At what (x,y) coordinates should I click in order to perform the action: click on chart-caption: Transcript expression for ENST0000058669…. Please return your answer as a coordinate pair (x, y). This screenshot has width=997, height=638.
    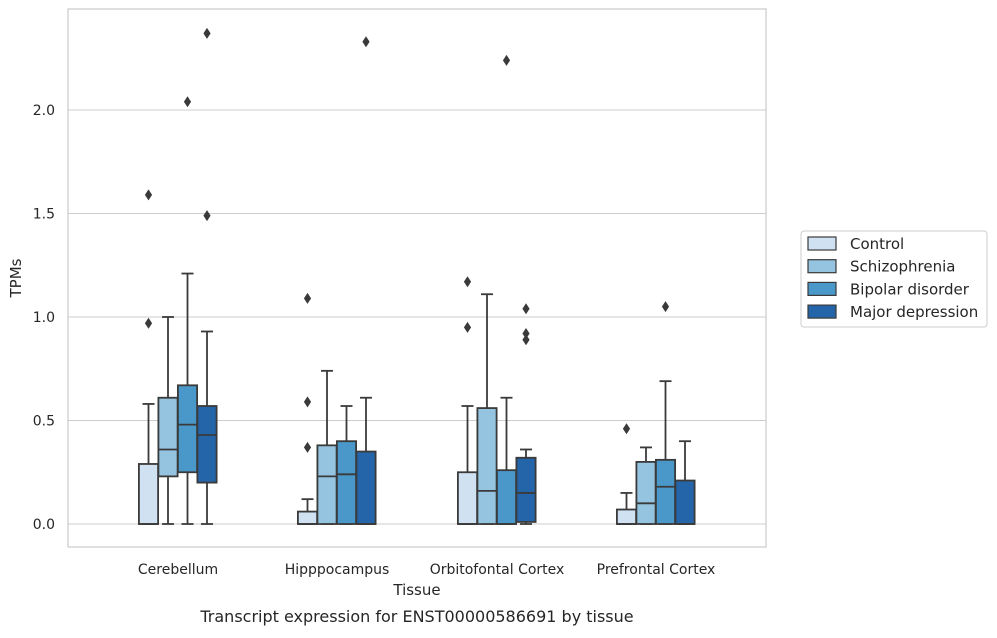
    Looking at the image, I should click on (416, 616).